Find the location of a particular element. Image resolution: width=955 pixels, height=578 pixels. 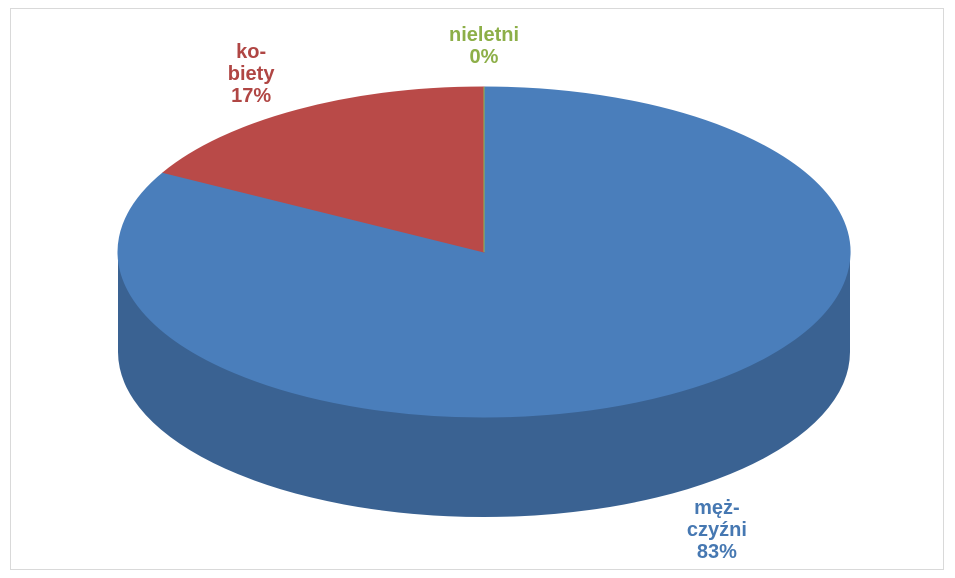

slice-value: 0% is located at coordinates (484, 56).